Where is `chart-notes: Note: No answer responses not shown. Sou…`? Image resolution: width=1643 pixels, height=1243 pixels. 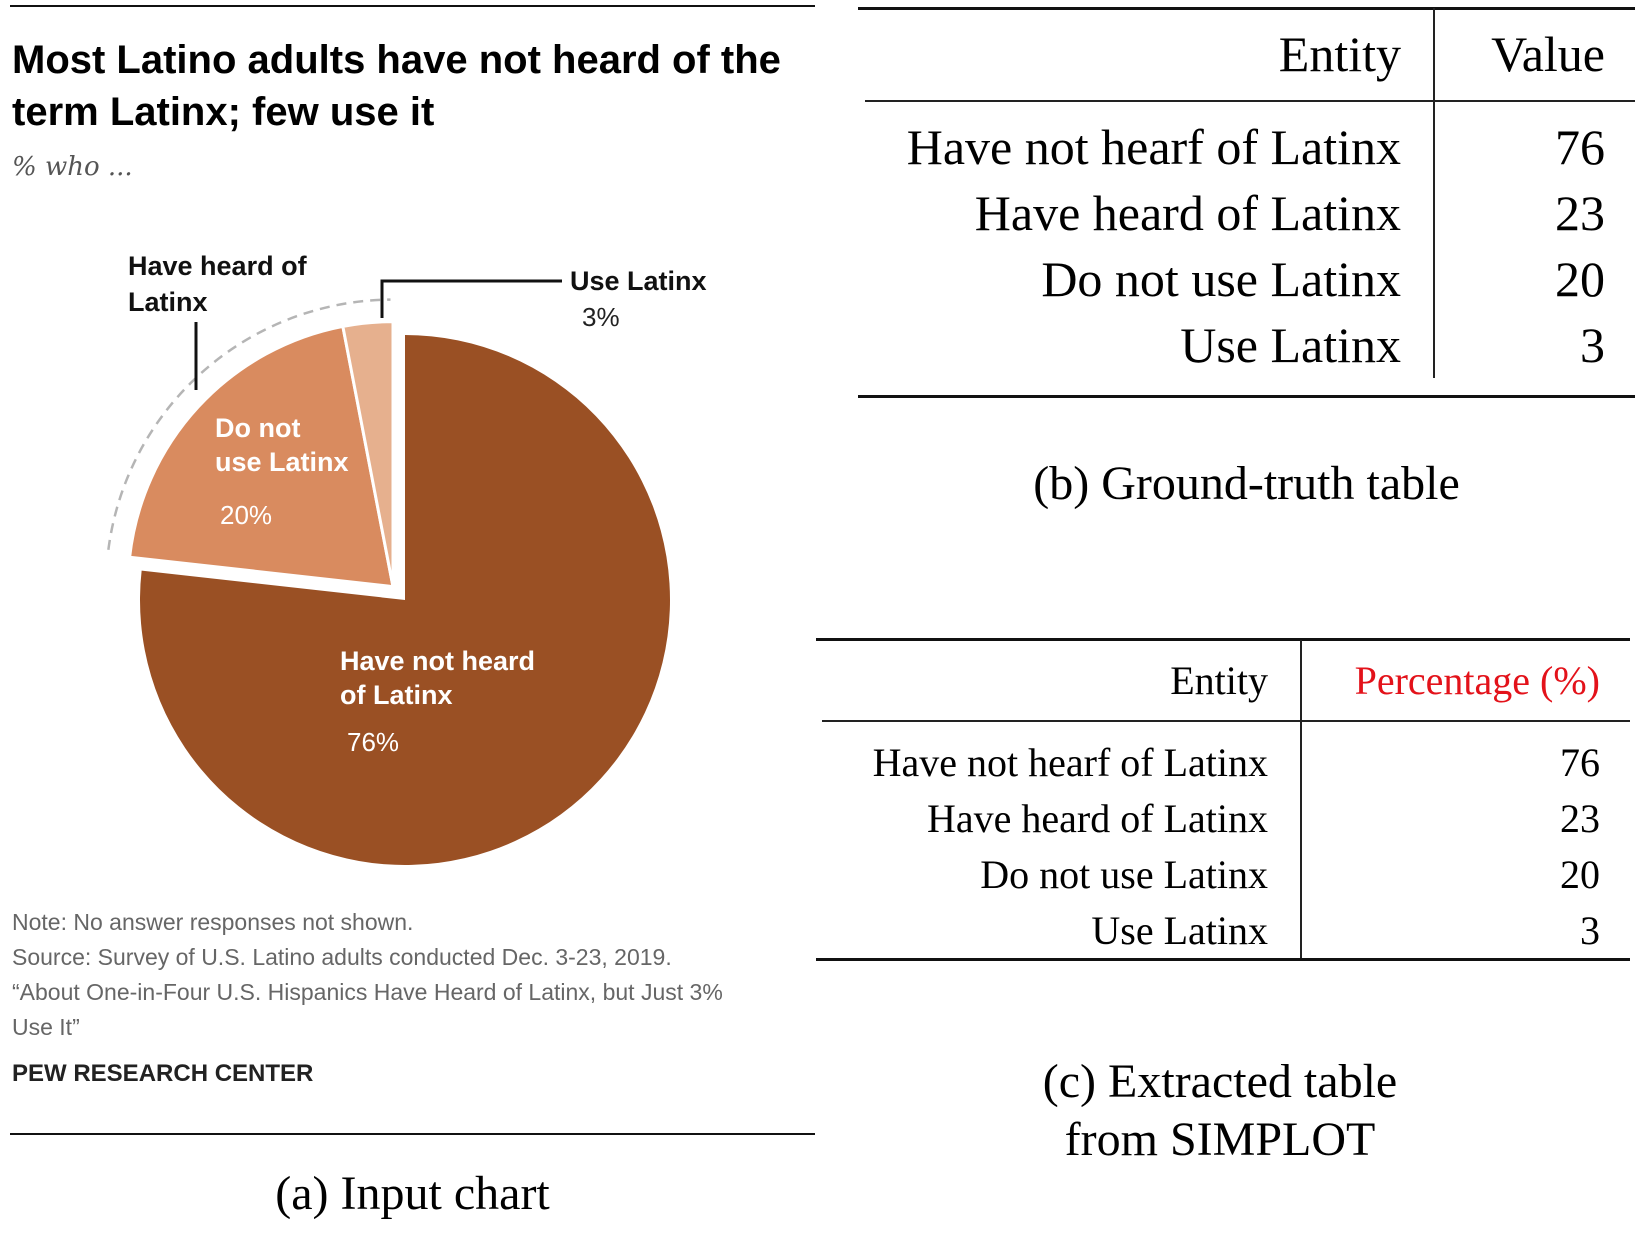 chart-notes: Note: No answer responses not shown. Sou… is located at coordinates (412, 975).